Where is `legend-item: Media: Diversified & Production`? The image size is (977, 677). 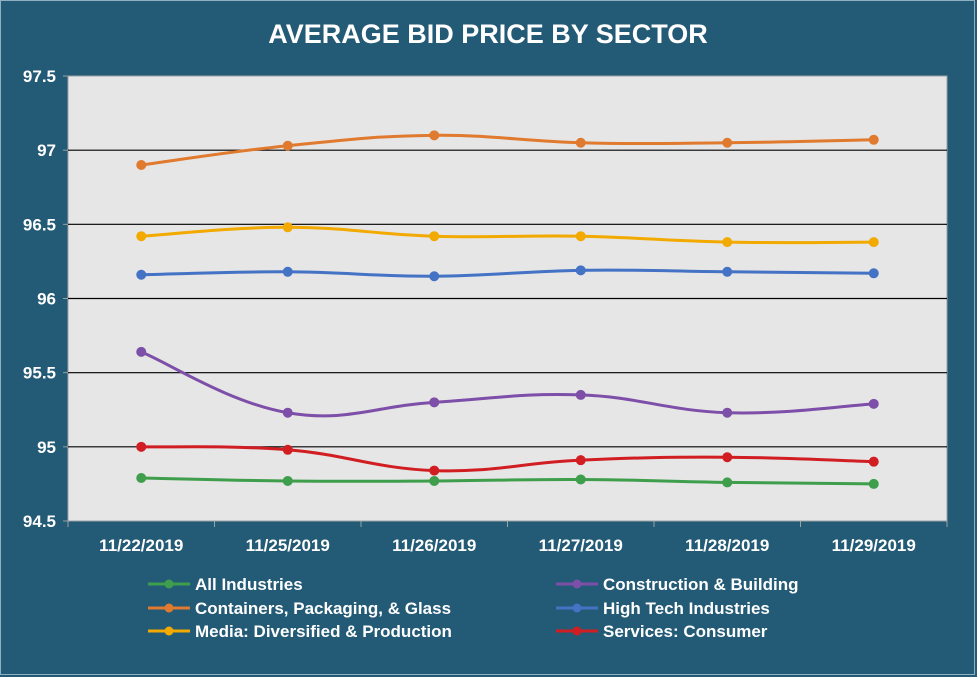
legend-item: Media: Diversified & Production is located at coordinates (300, 631).